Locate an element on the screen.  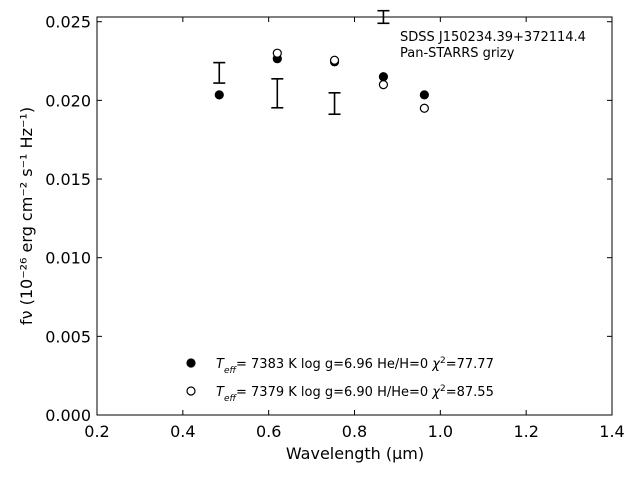
survey-label: Pan-STARRS grizy is located at coordinates (457, 53).